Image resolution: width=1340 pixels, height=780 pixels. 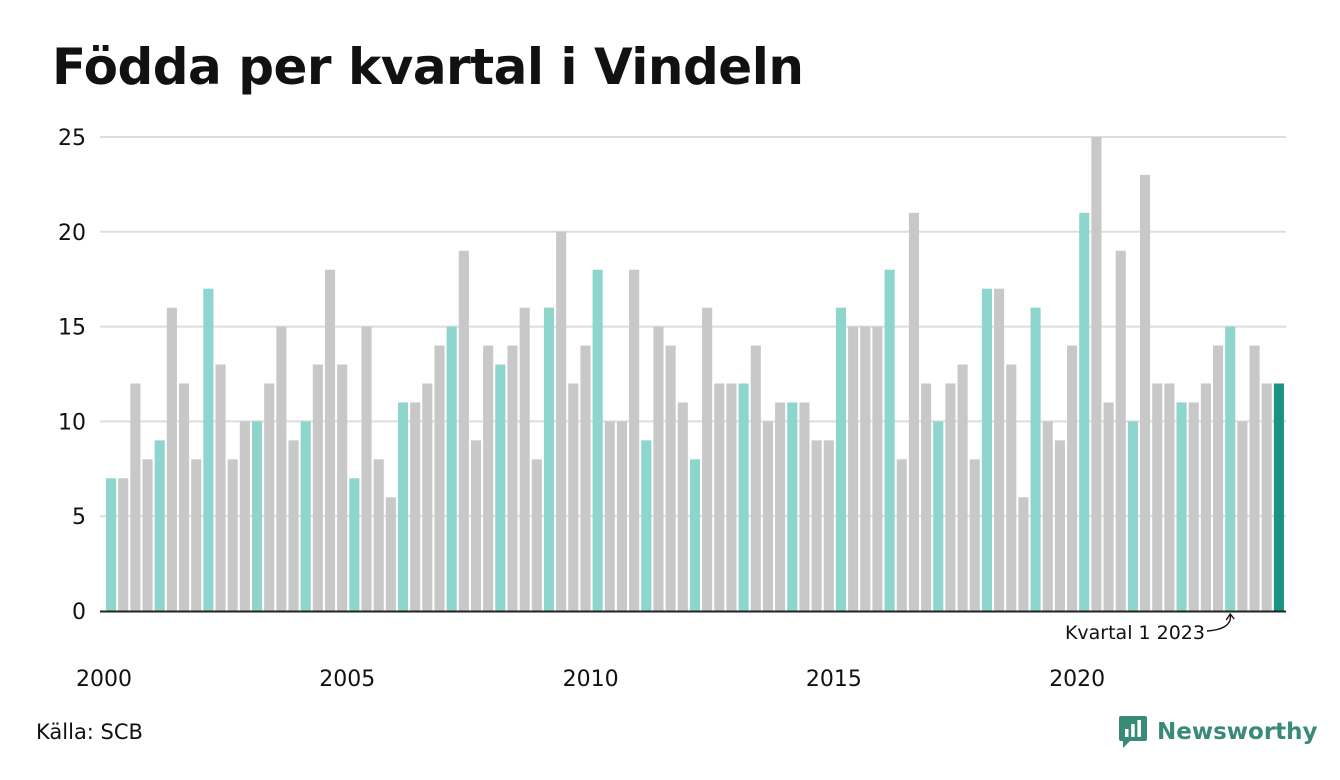 I want to click on x-axis-labels: 2000 2005 2010 2015 2020, so click(x=590, y=679).